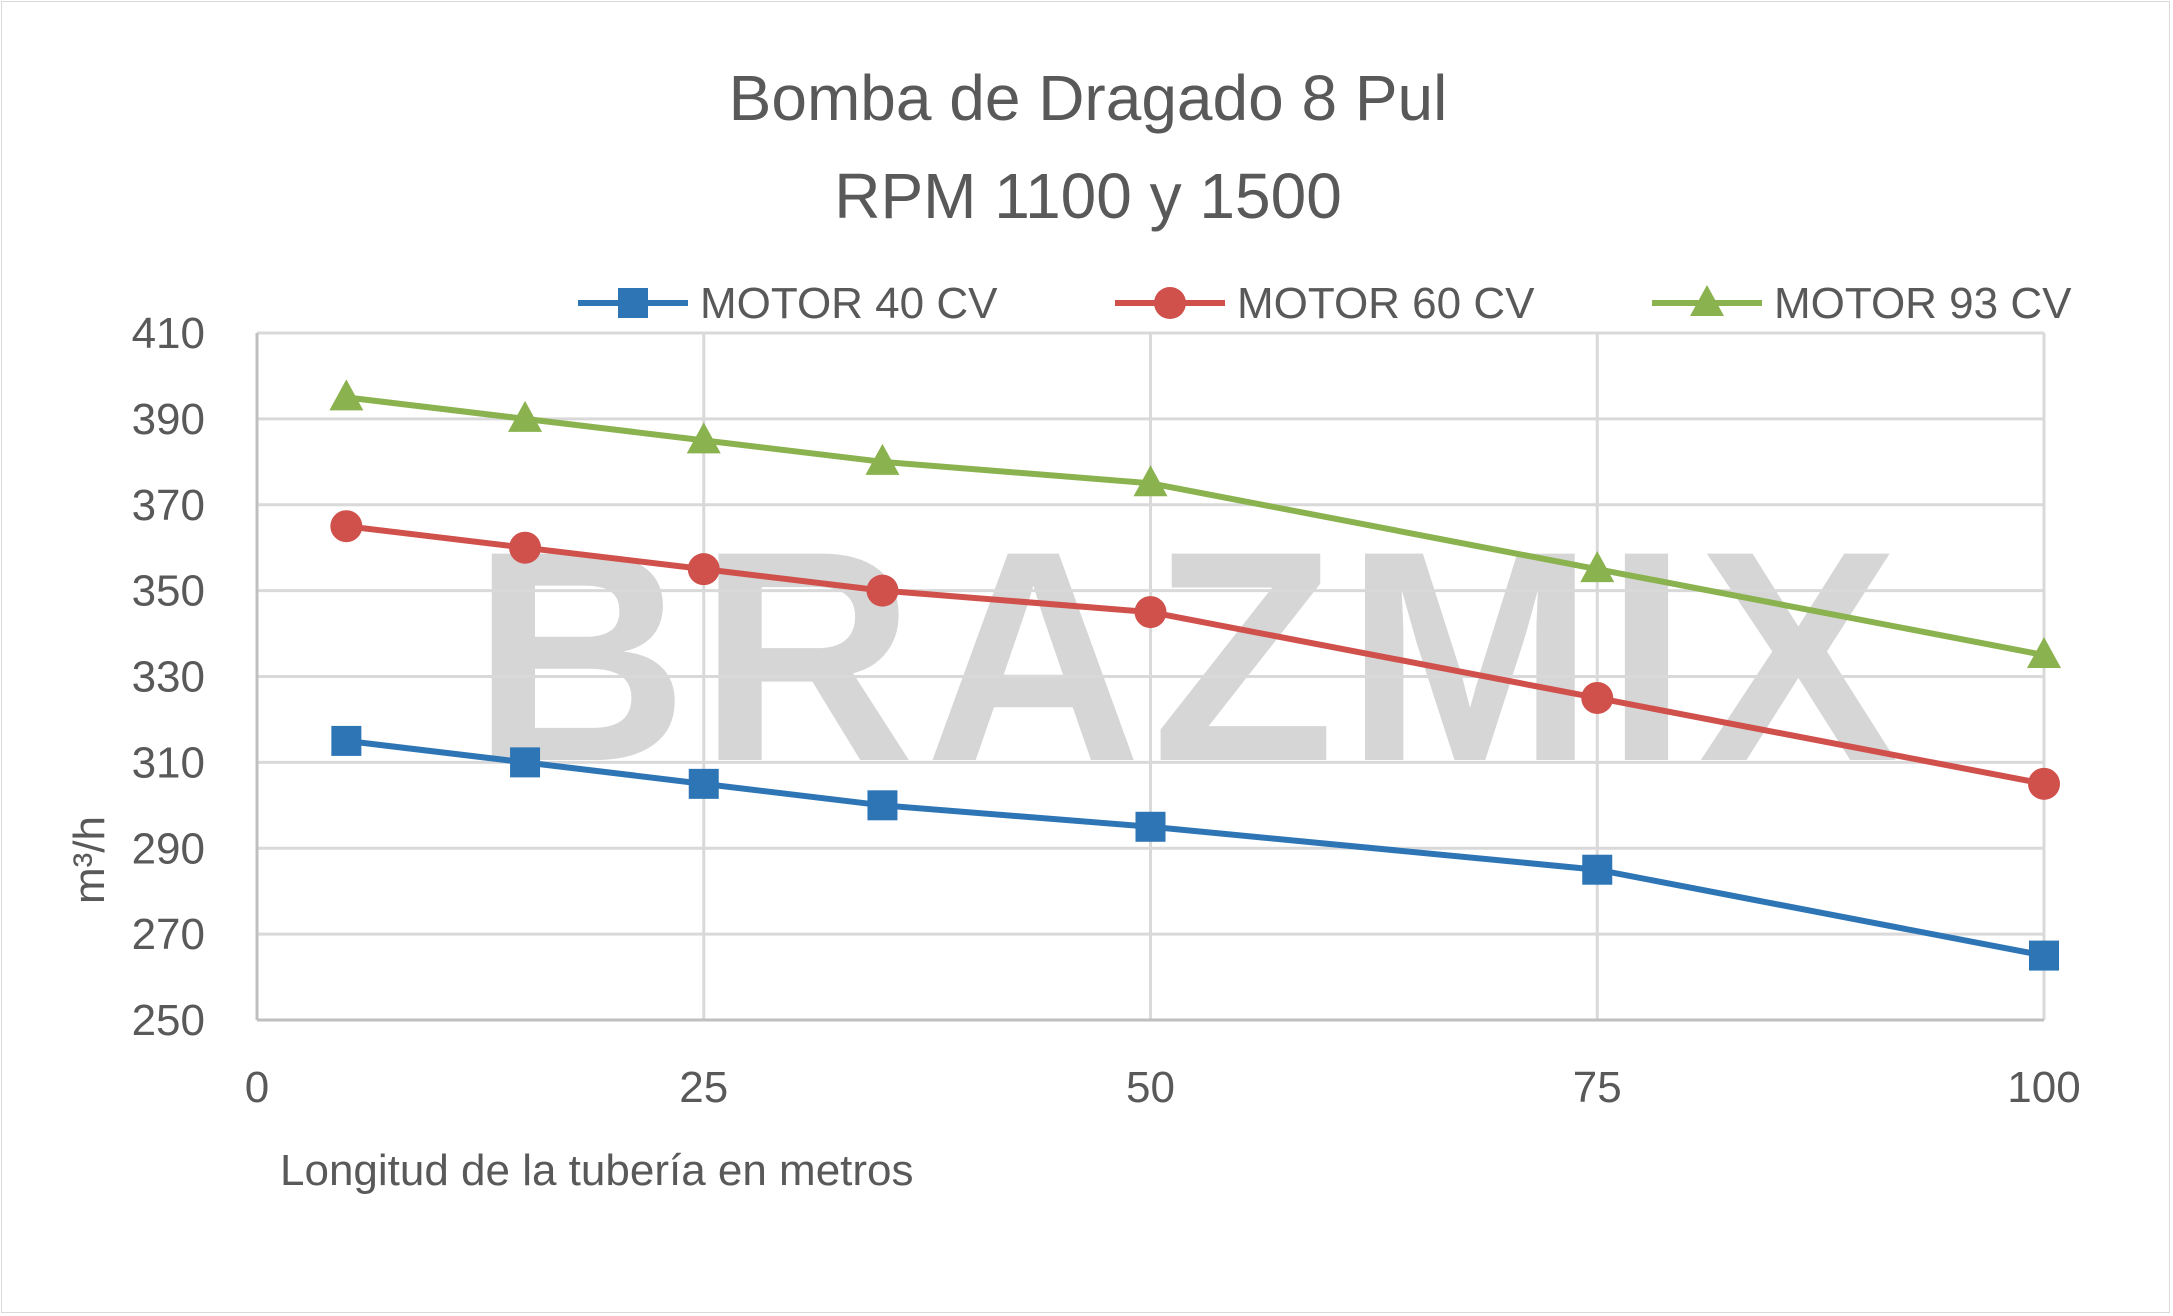 This screenshot has height=1316, width=2173. Describe the element at coordinates (168, 848) in the screenshot. I see `y-tick-label: 290` at that location.